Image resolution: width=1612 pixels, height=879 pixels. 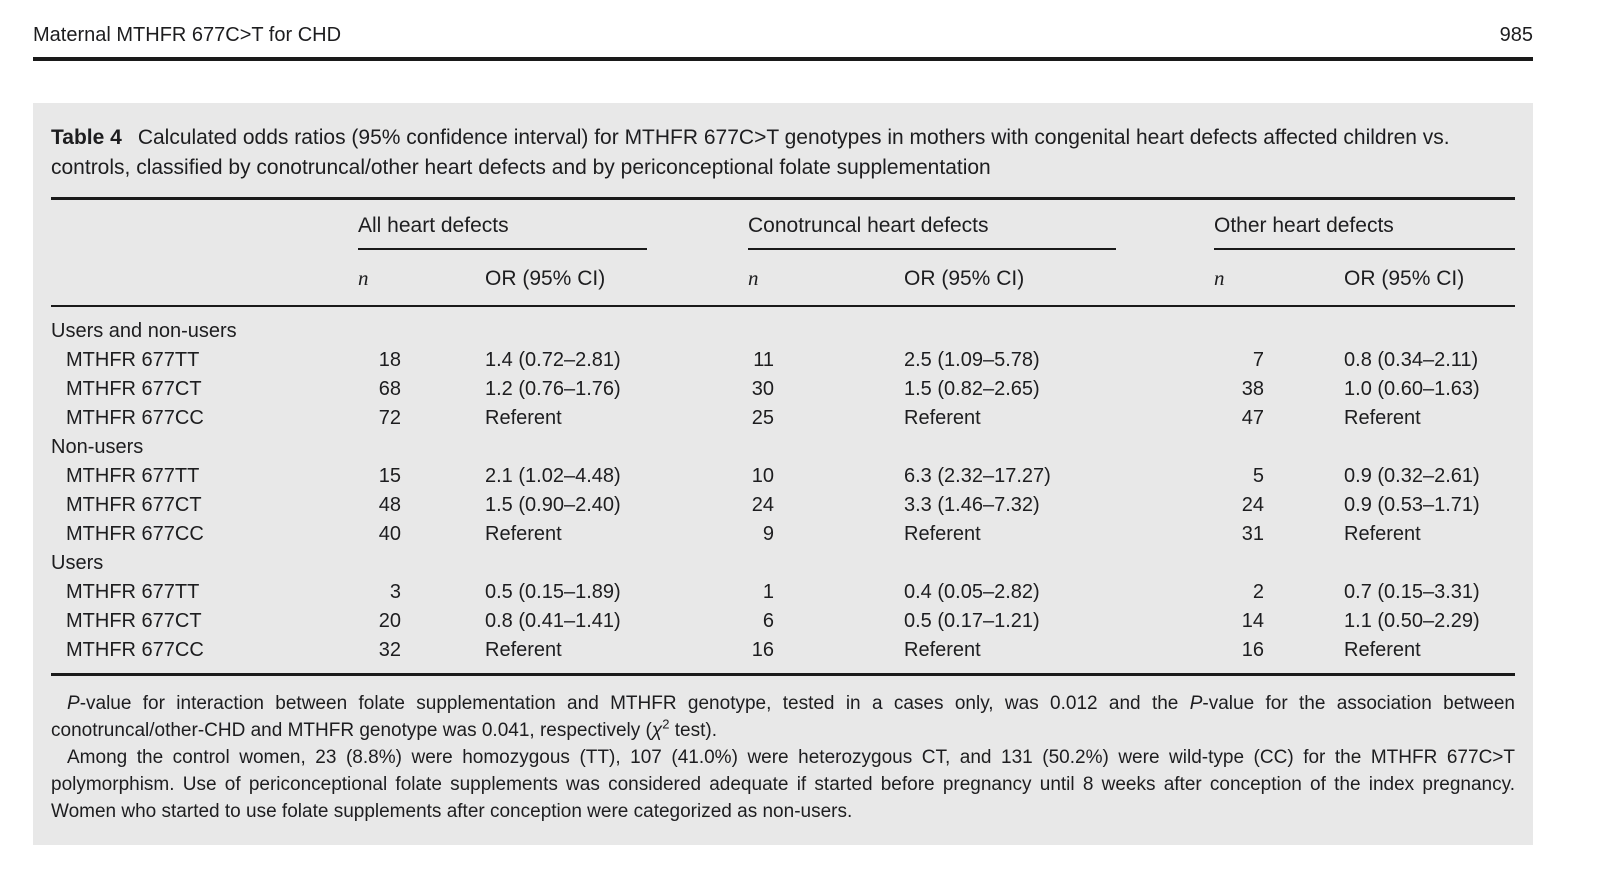 I want to click on n-conotruncal-cell: 30, so click(x=762, y=389).